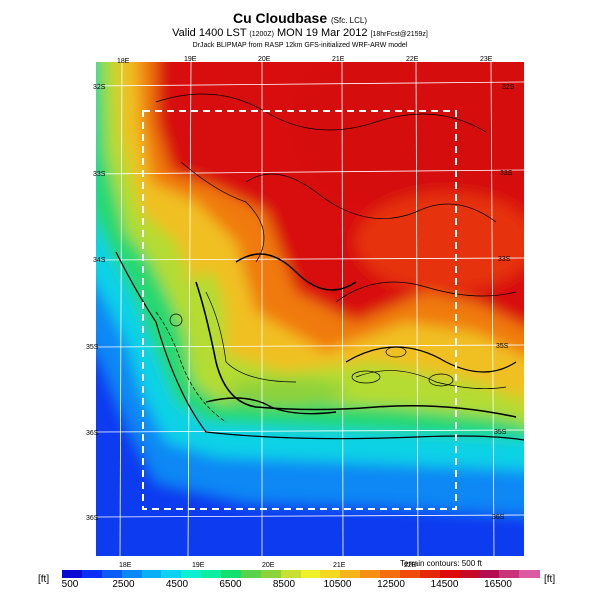 This screenshot has width=600, height=600. Describe the element at coordinates (198, 565) in the screenshot. I see `lon-tick-bottom: 19E` at that location.